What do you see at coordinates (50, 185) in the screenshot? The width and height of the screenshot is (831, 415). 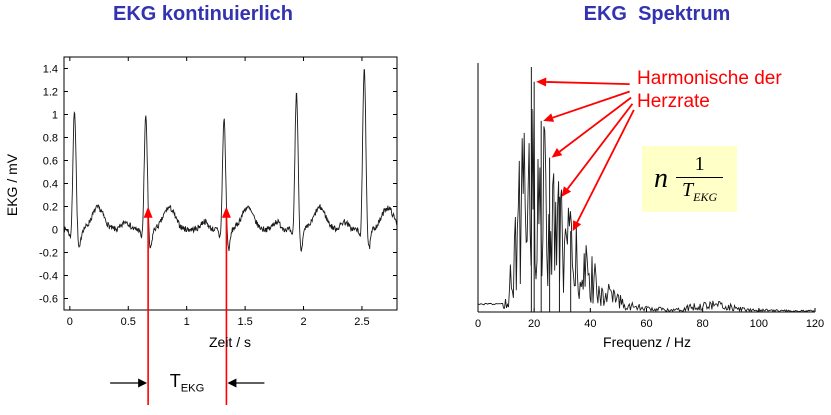 I see `y-tick-label: 0.4` at bounding box center [50, 185].